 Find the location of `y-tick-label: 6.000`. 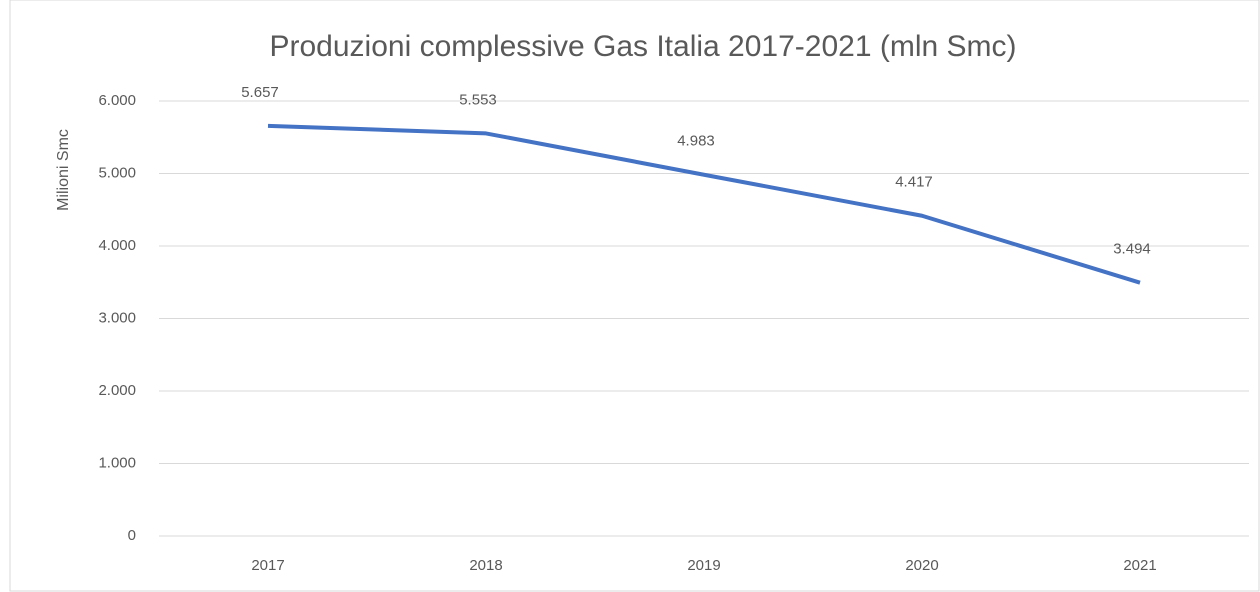

y-tick-label: 6.000 is located at coordinates (117, 100).